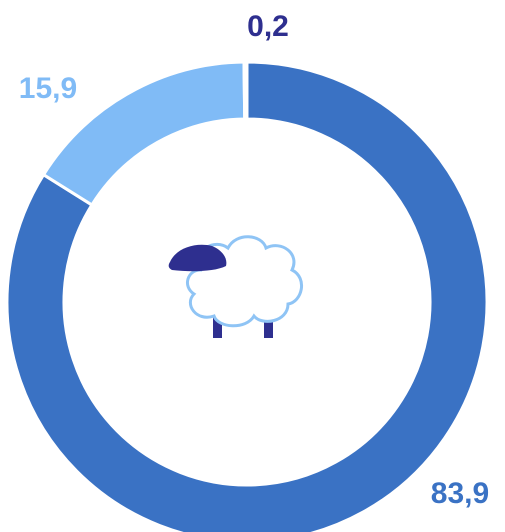  I want to click on value-label: 83,9, so click(460, 493).